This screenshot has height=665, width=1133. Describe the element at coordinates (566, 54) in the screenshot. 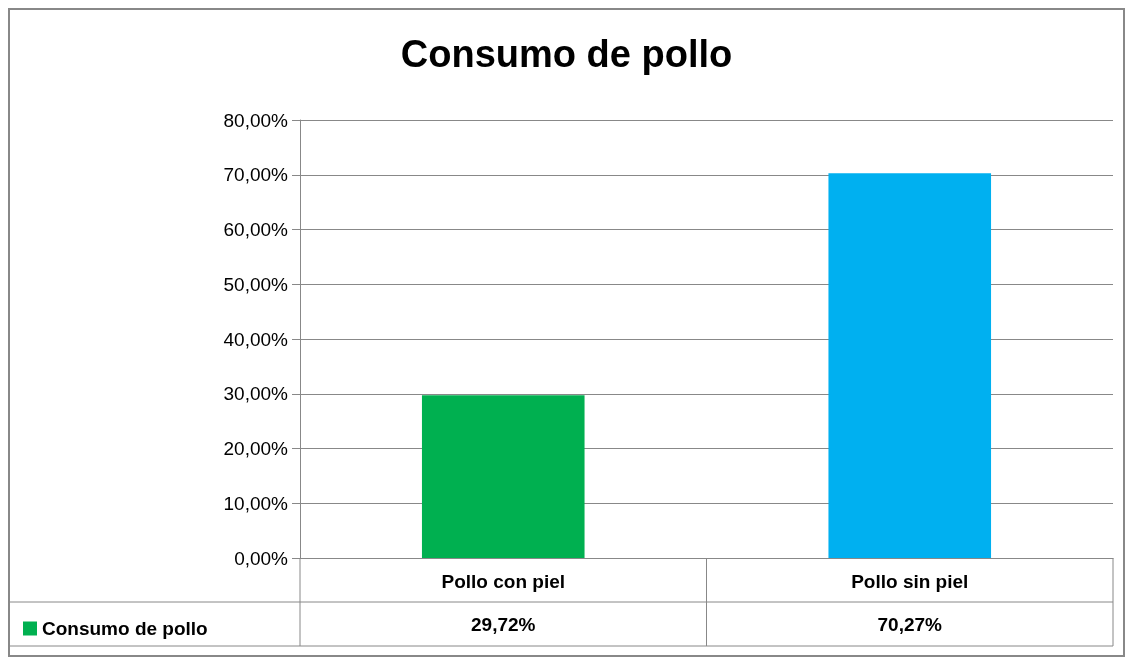

I see `chart-title: Consumo de pollo` at that location.